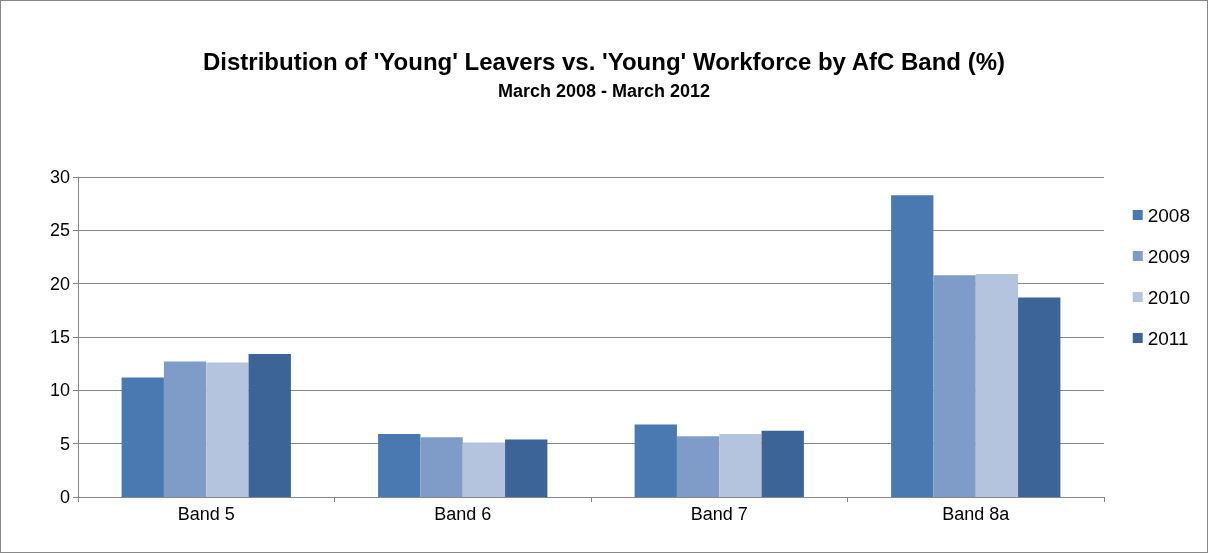 The height and width of the screenshot is (553, 1208). I want to click on legend-label: 2010, so click(1169, 297).